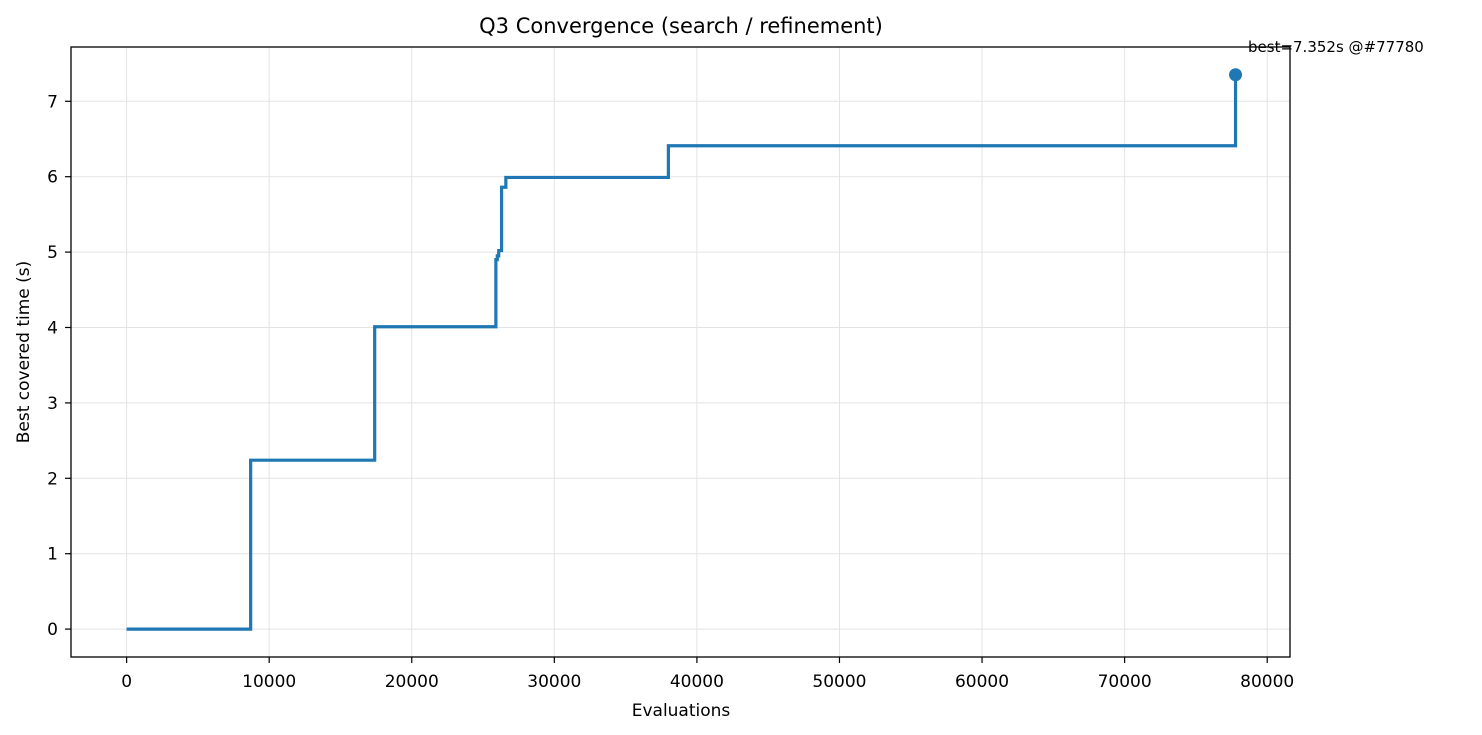 The image size is (1482, 735). Describe the element at coordinates (681, 26) in the screenshot. I see `chart-title: Q3 Convergence (search / refinement)` at that location.